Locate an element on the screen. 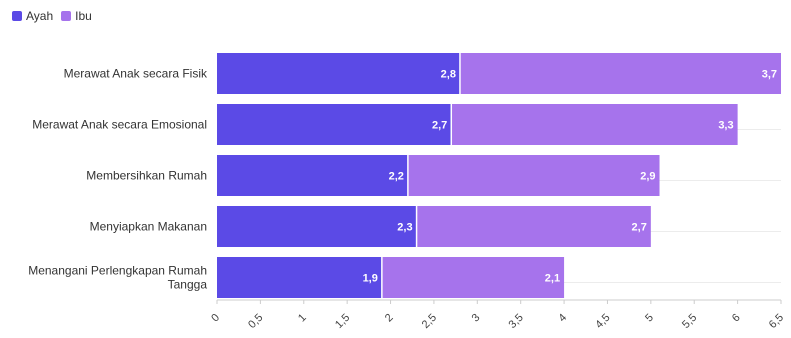 The image size is (791, 338). x-tick-label: 4,5 is located at coordinates (602, 321).